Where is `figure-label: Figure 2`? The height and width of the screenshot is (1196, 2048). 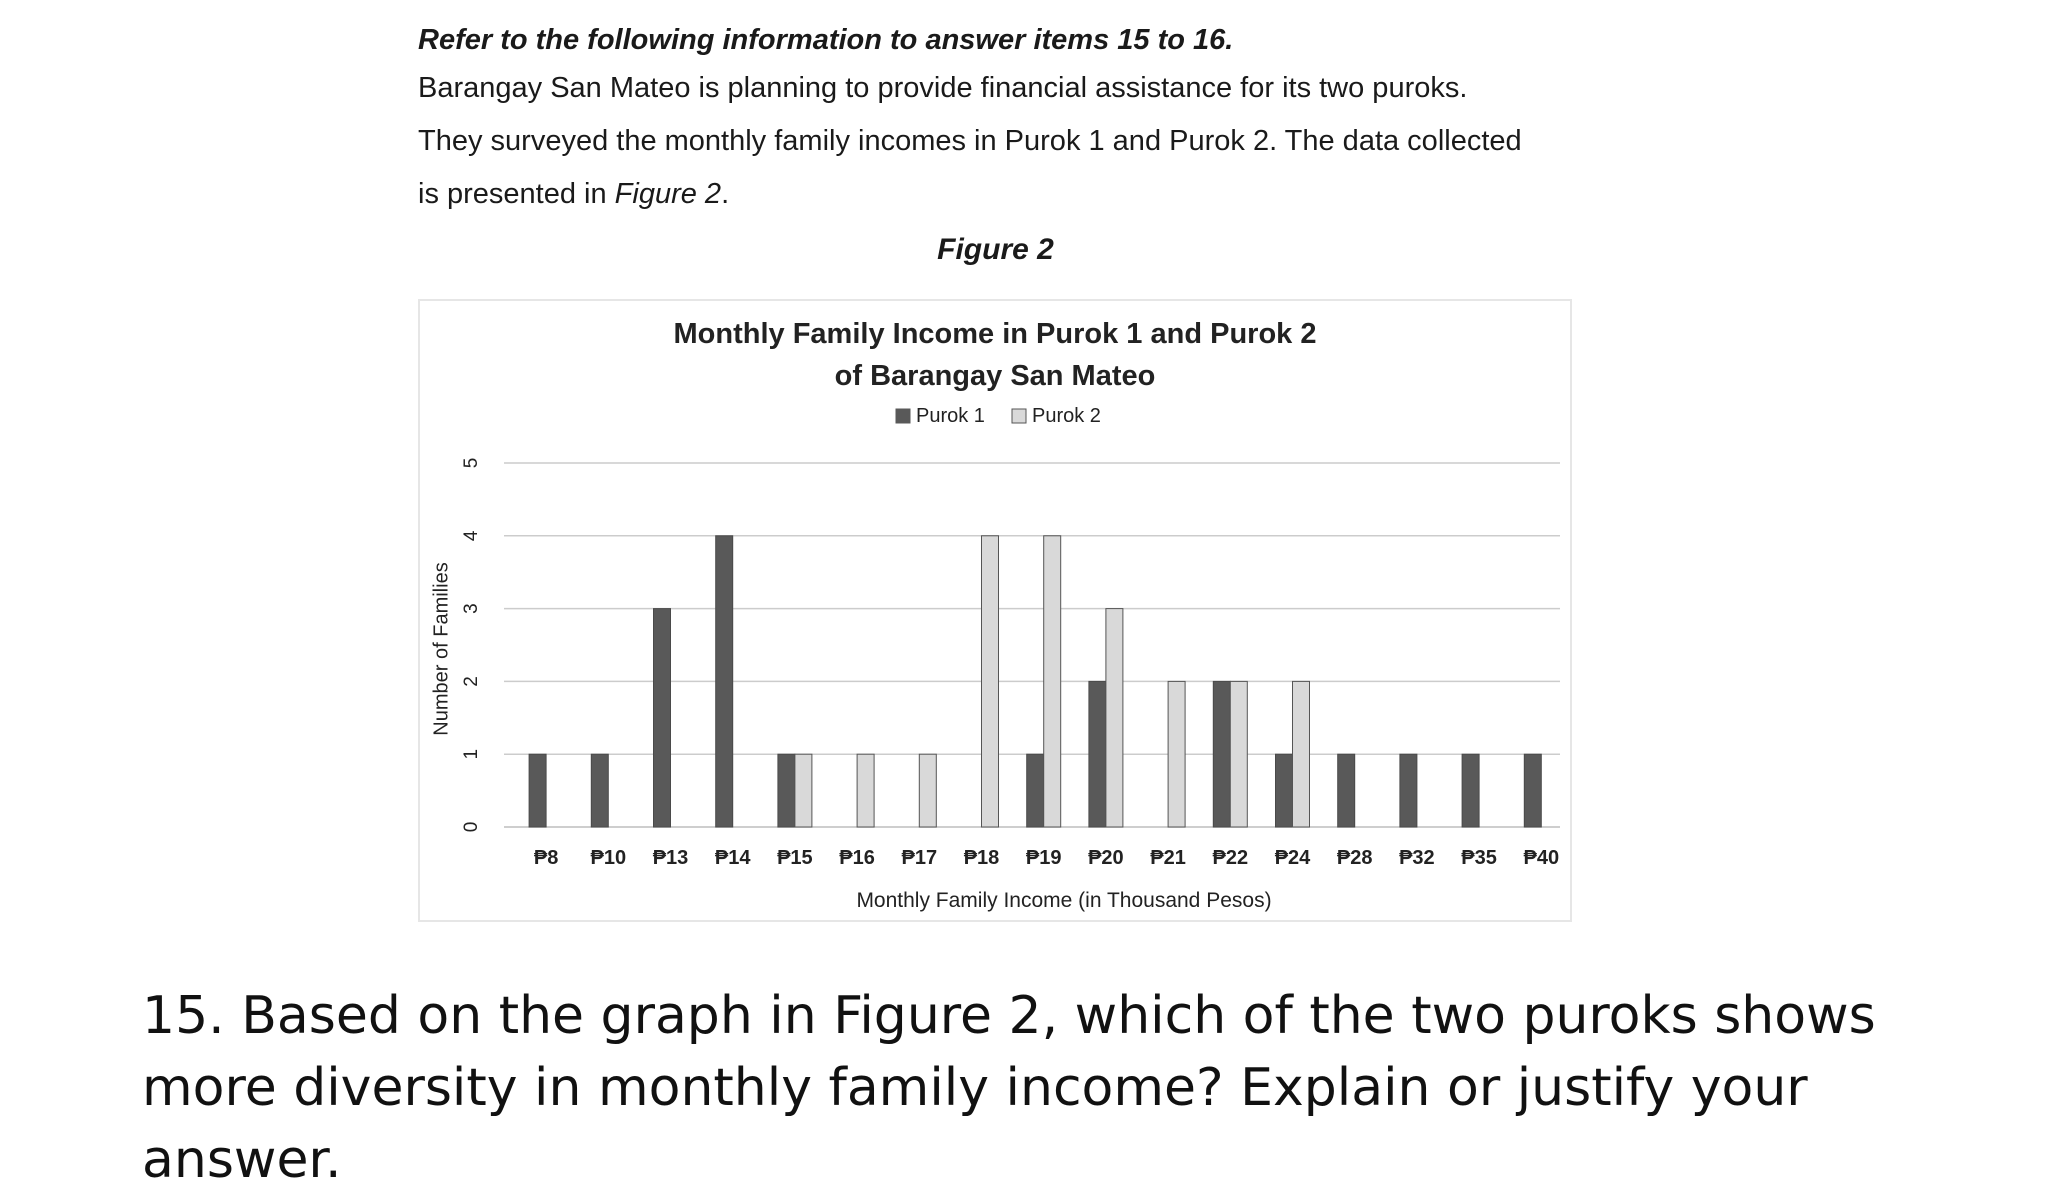
figure-label: Figure 2 is located at coordinates (995, 249).